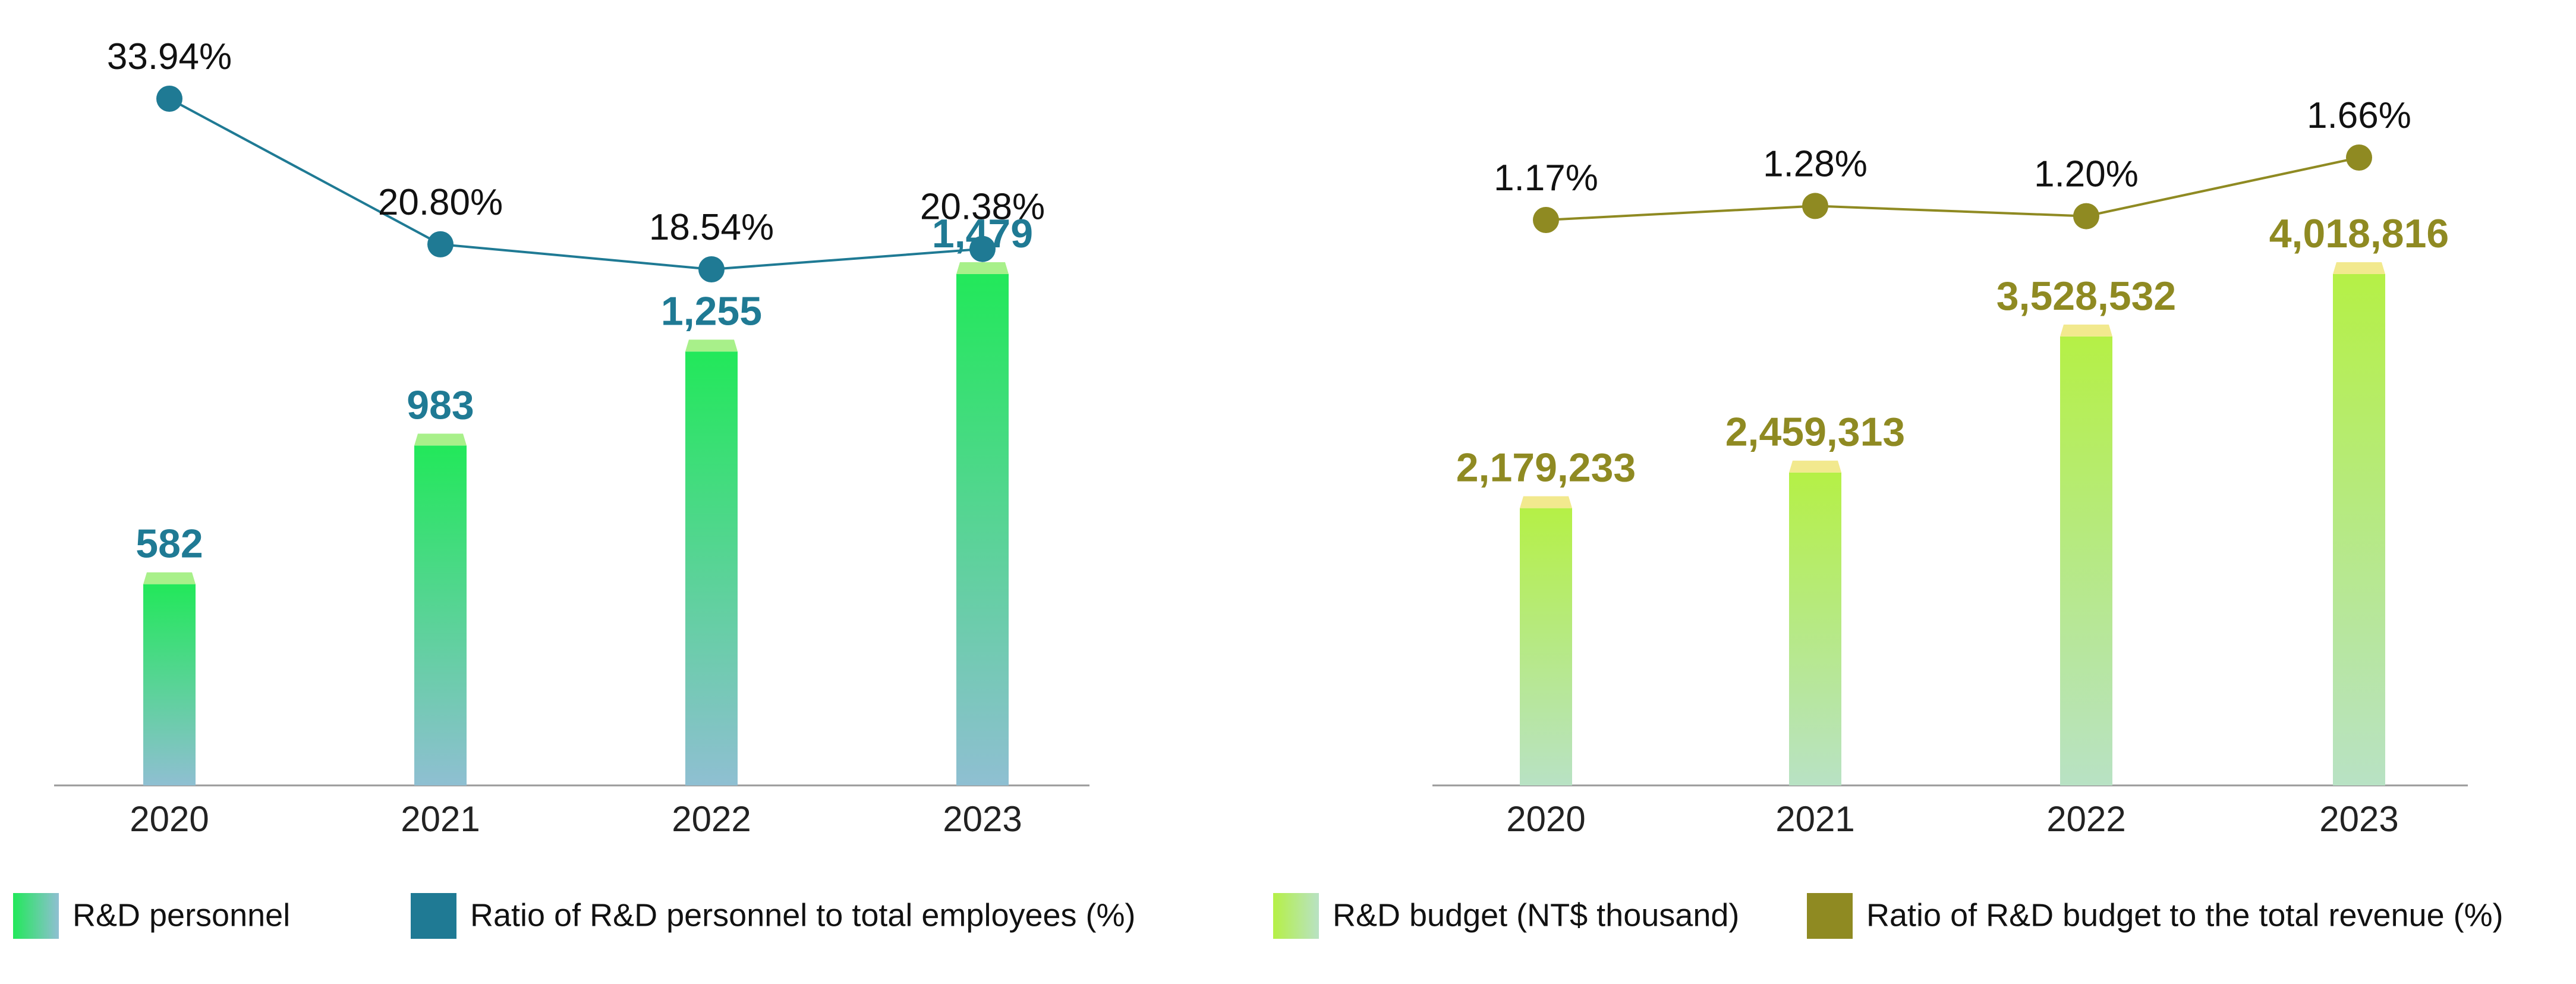  Describe the element at coordinates (1815, 163) in the screenshot. I see `line-value-label: 1.28%` at that location.